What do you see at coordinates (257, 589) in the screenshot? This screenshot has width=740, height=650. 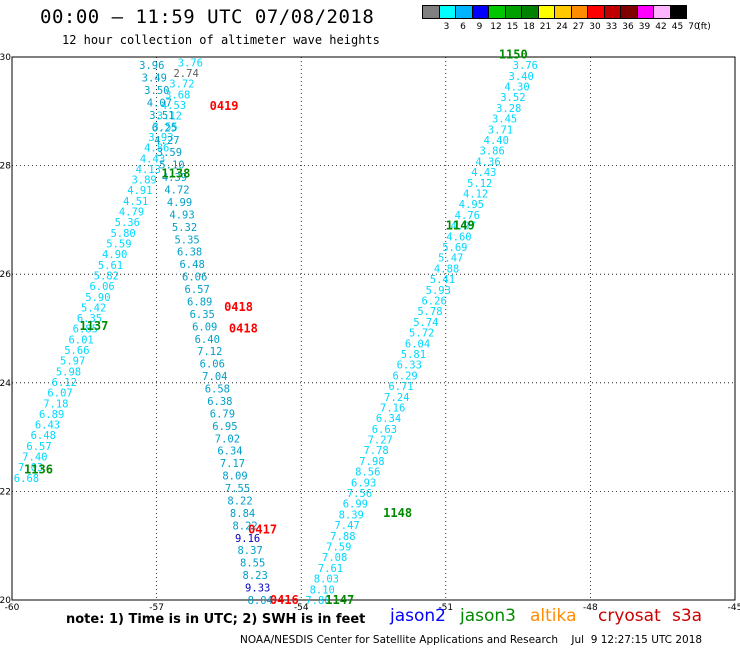 I see `wave-height-point: 9.33` at bounding box center [257, 589].